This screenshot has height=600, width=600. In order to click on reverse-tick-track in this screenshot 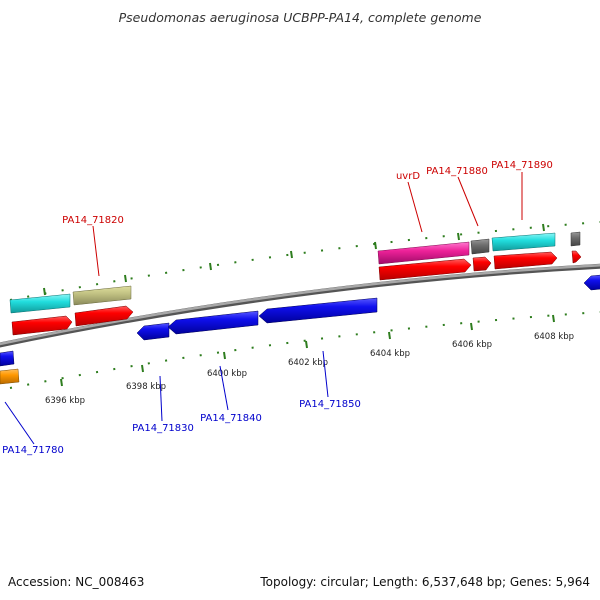, I will do `click(304, 350)`.